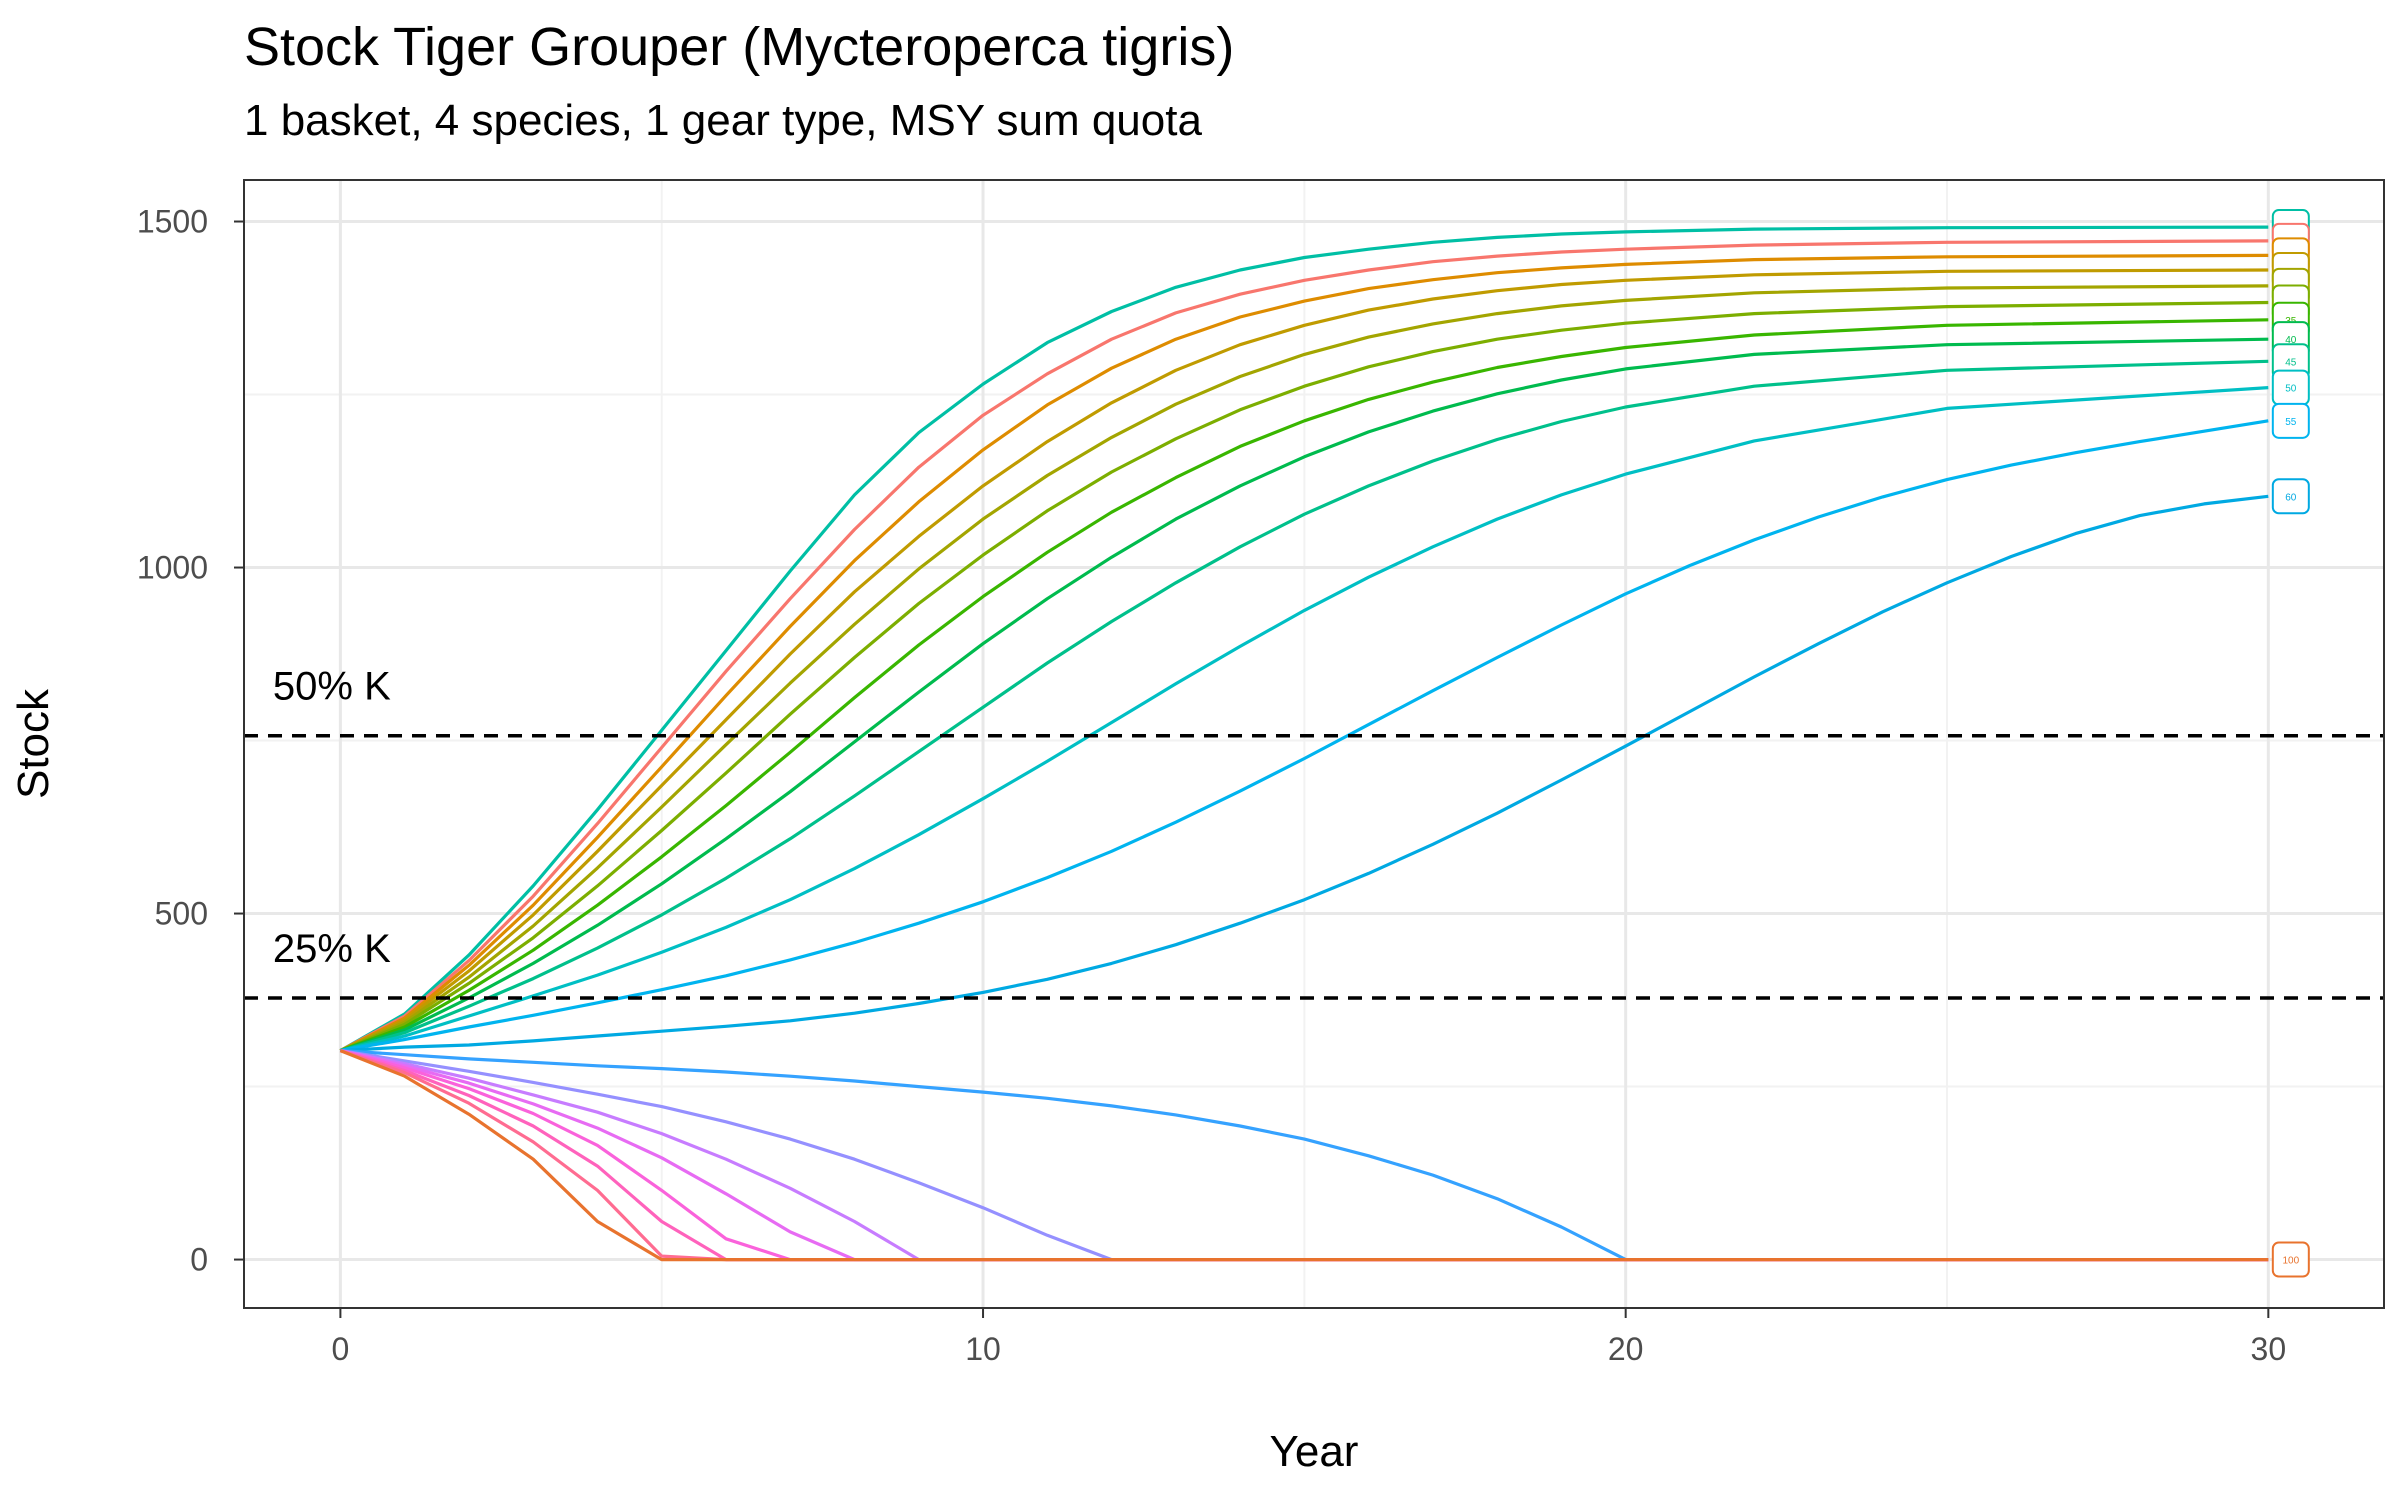 The image size is (2400, 1500). What do you see at coordinates (2269, 1349) in the screenshot?
I see `x-tick-label-3: 30` at bounding box center [2269, 1349].